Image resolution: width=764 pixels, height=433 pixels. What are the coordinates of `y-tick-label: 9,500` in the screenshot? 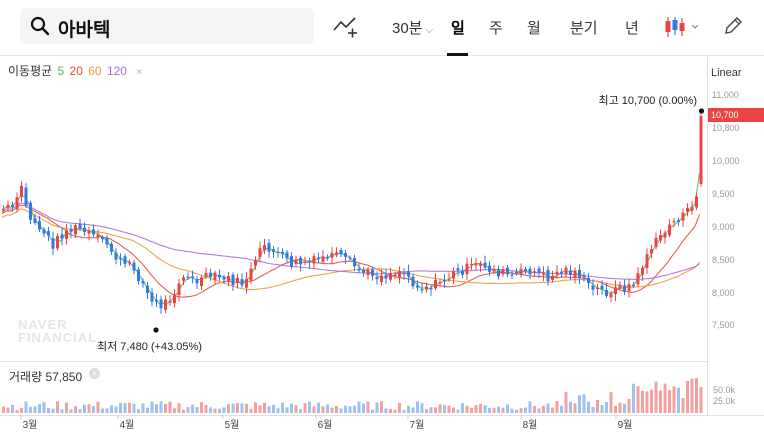 It's located at (723, 194).